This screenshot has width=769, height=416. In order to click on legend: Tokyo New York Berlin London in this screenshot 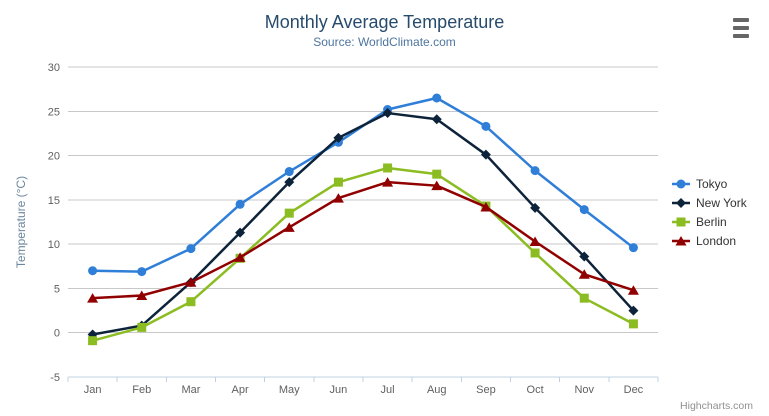, I will do `click(709, 212)`.